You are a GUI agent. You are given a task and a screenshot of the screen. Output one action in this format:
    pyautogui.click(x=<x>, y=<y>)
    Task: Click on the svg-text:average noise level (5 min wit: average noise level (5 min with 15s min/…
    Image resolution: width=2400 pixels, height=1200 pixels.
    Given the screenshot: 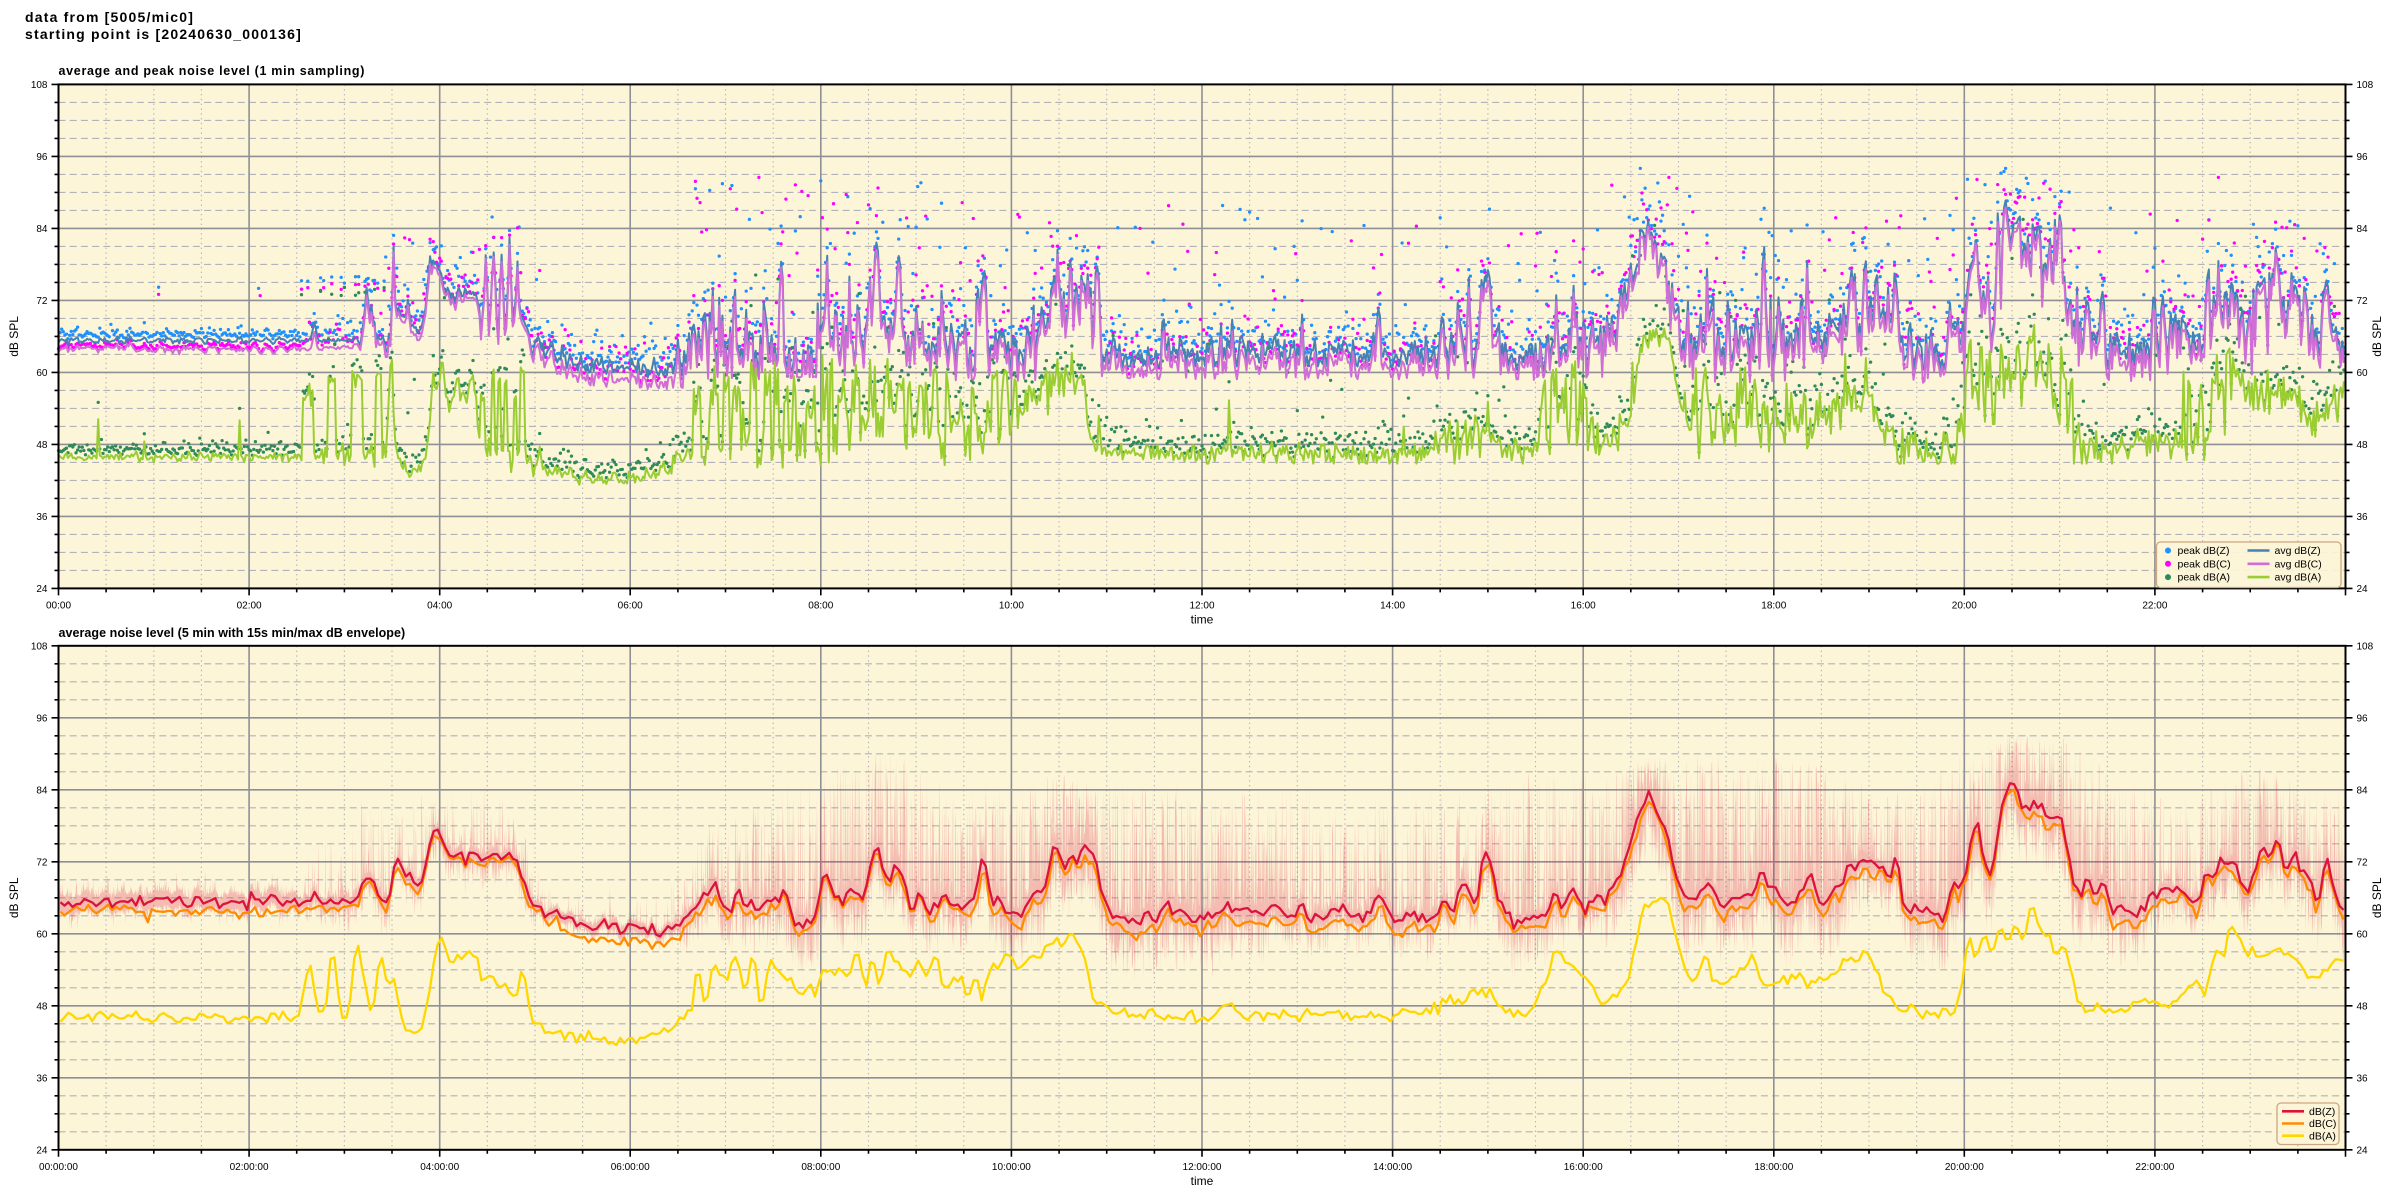 What is the action you would take?
    pyautogui.click(x=232, y=633)
    